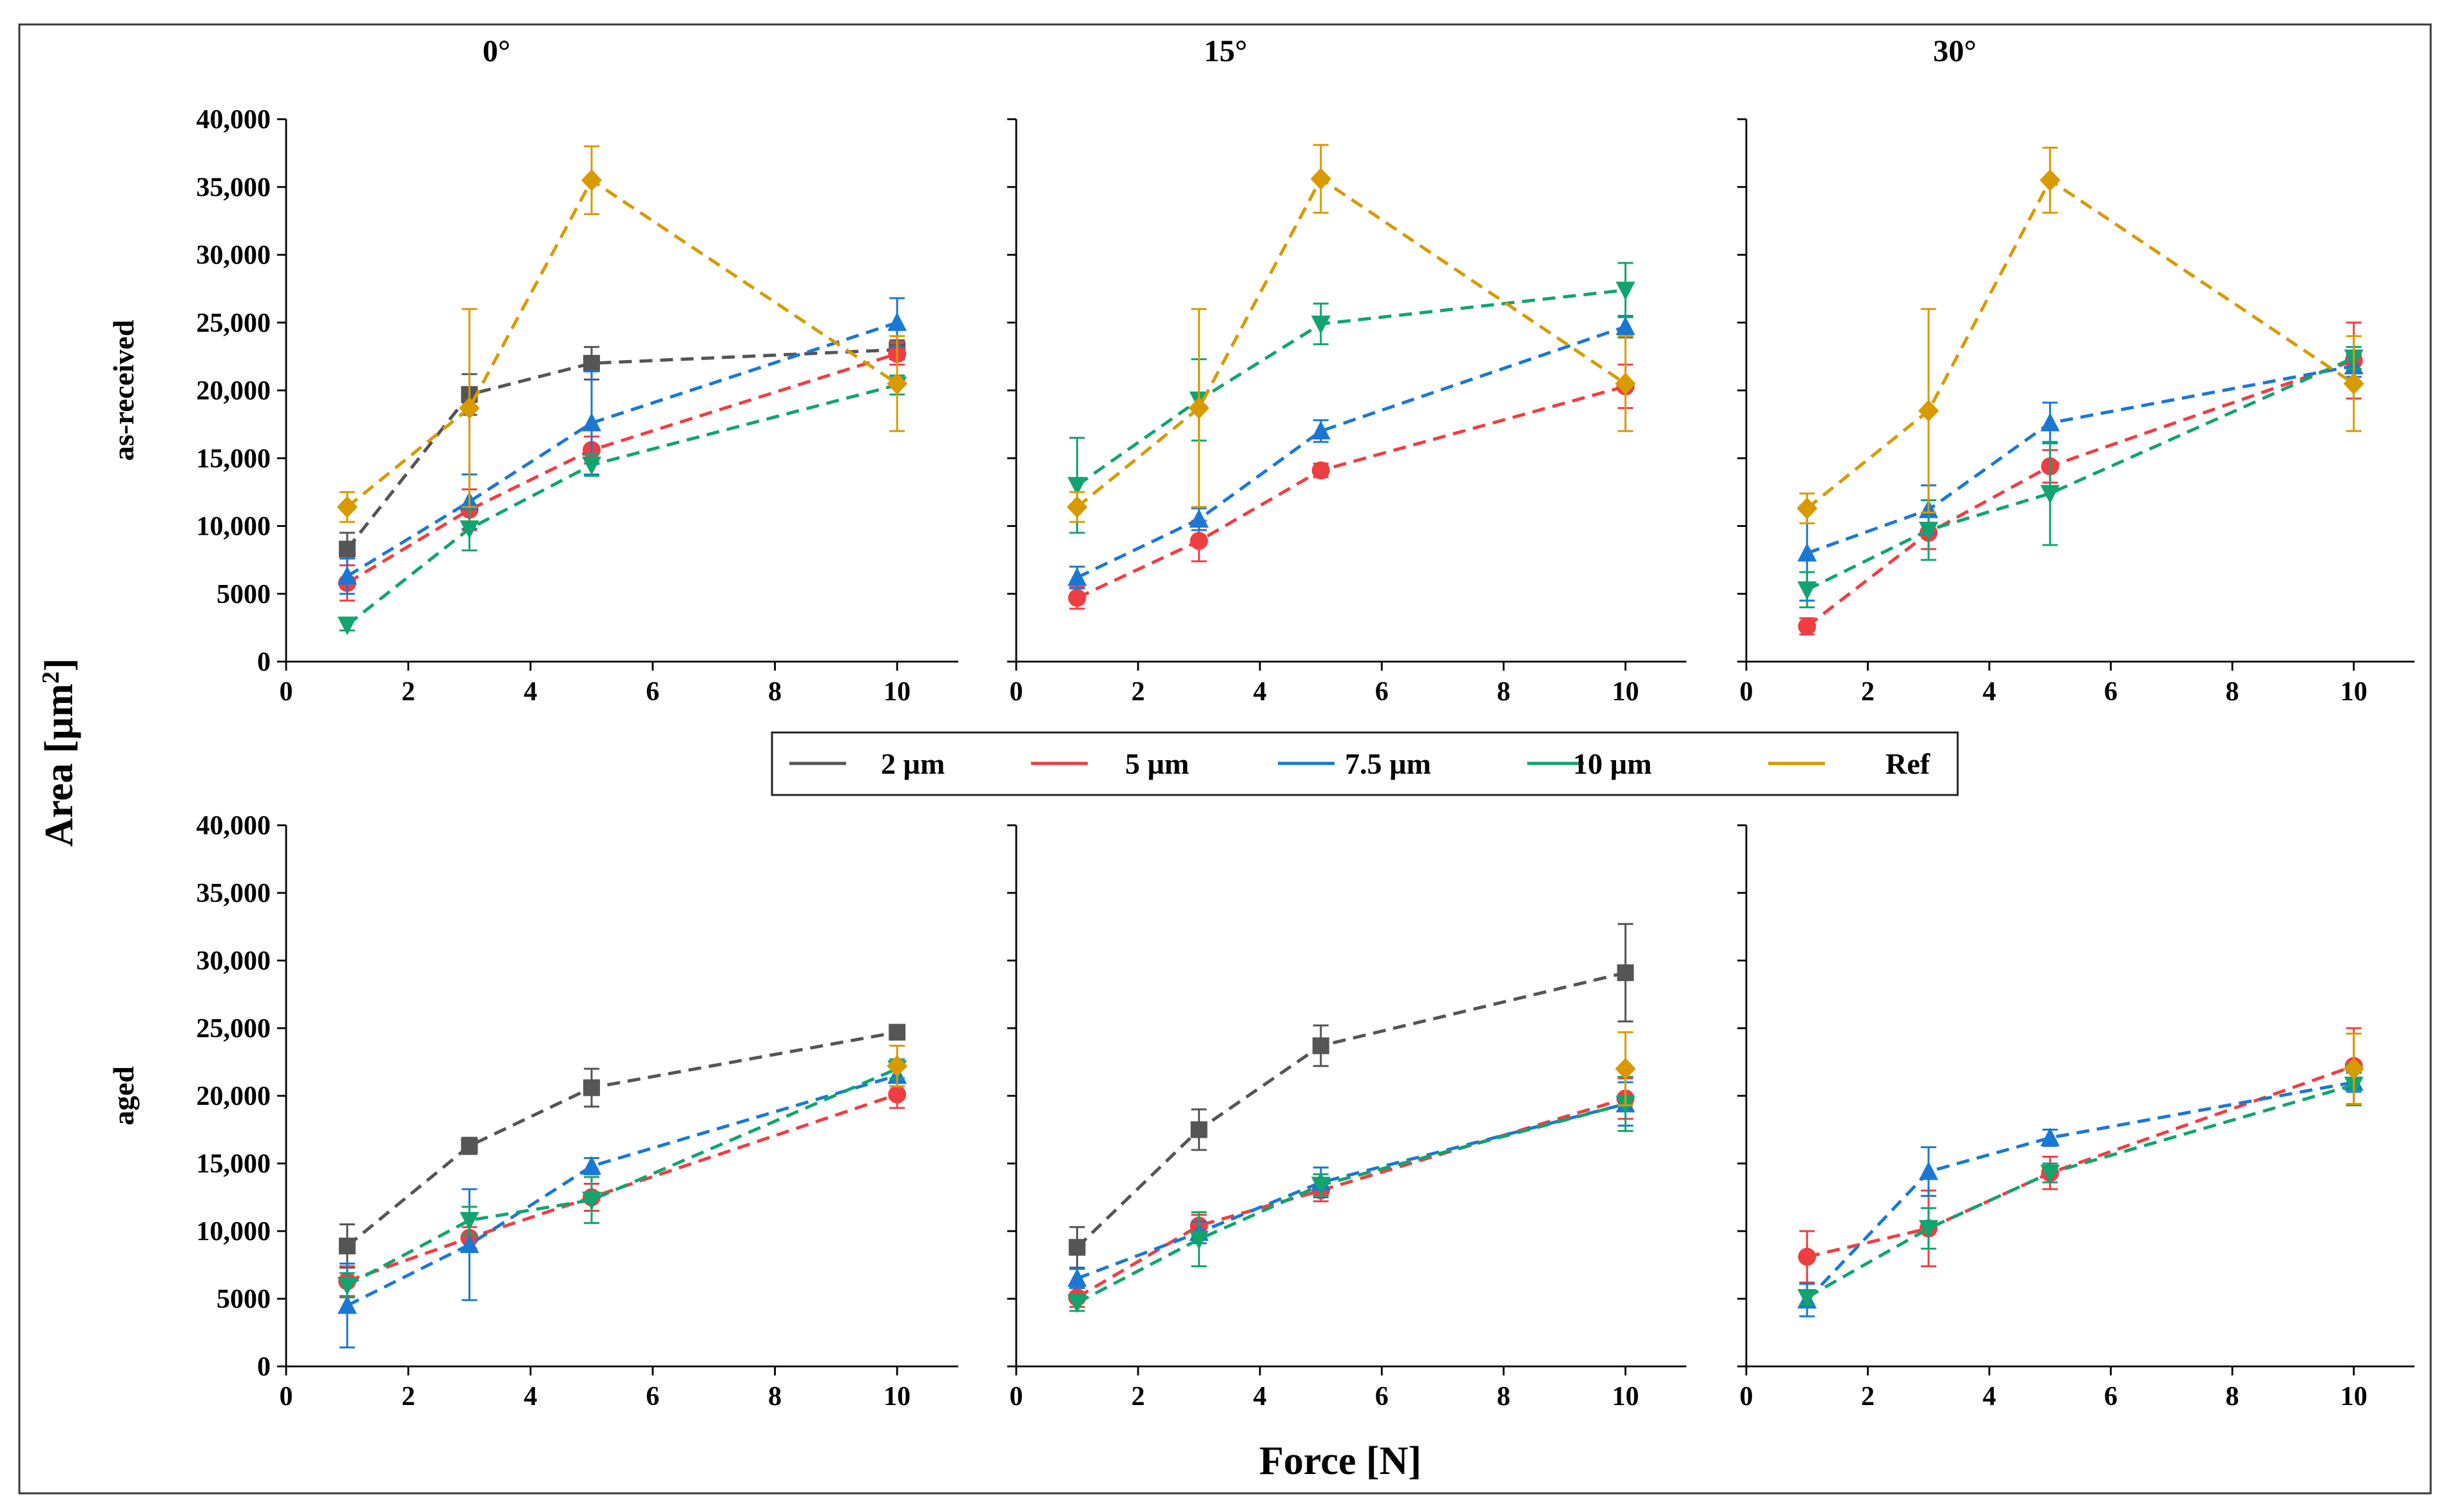 The height and width of the screenshot is (1512, 2450). I want to click on y-axis-title-base: Area [µm, so click(59, 765).